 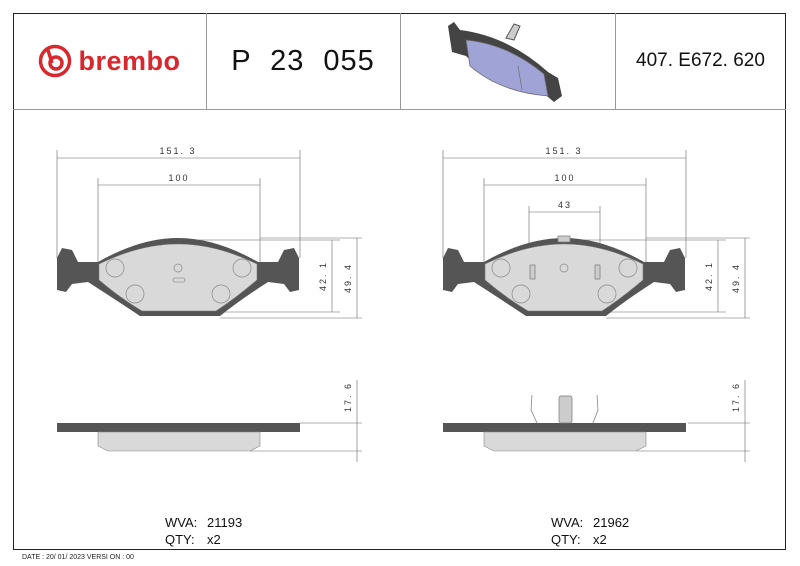 What do you see at coordinates (55, 61) in the screenshot?
I see `brembo-disc-icon` at bounding box center [55, 61].